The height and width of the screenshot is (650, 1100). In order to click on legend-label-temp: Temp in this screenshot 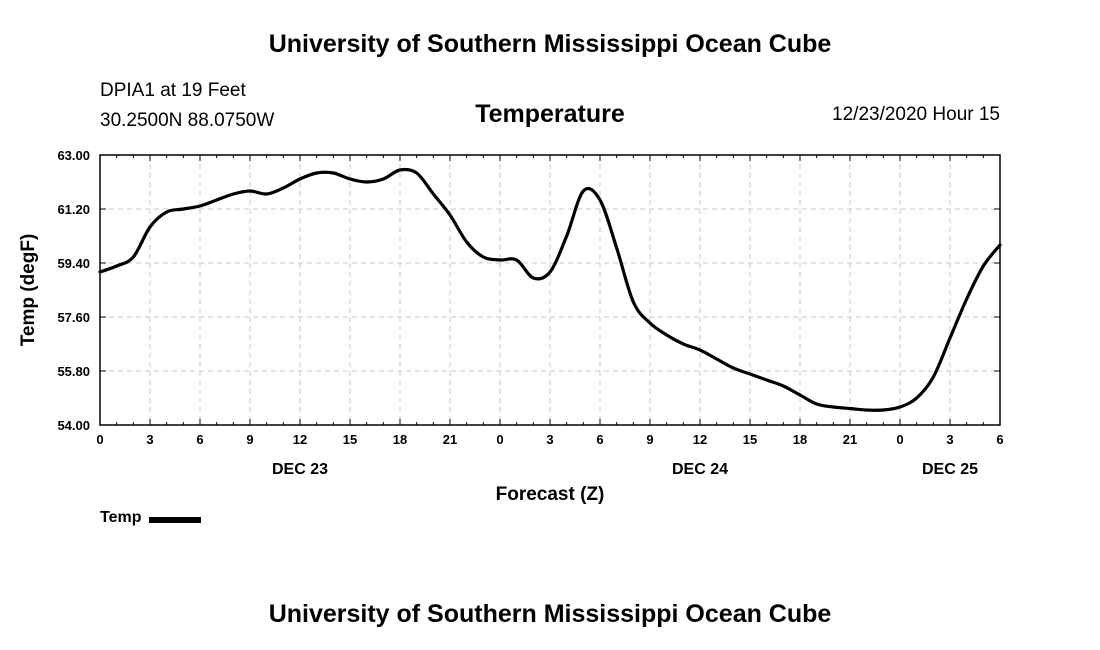, I will do `click(121, 517)`.